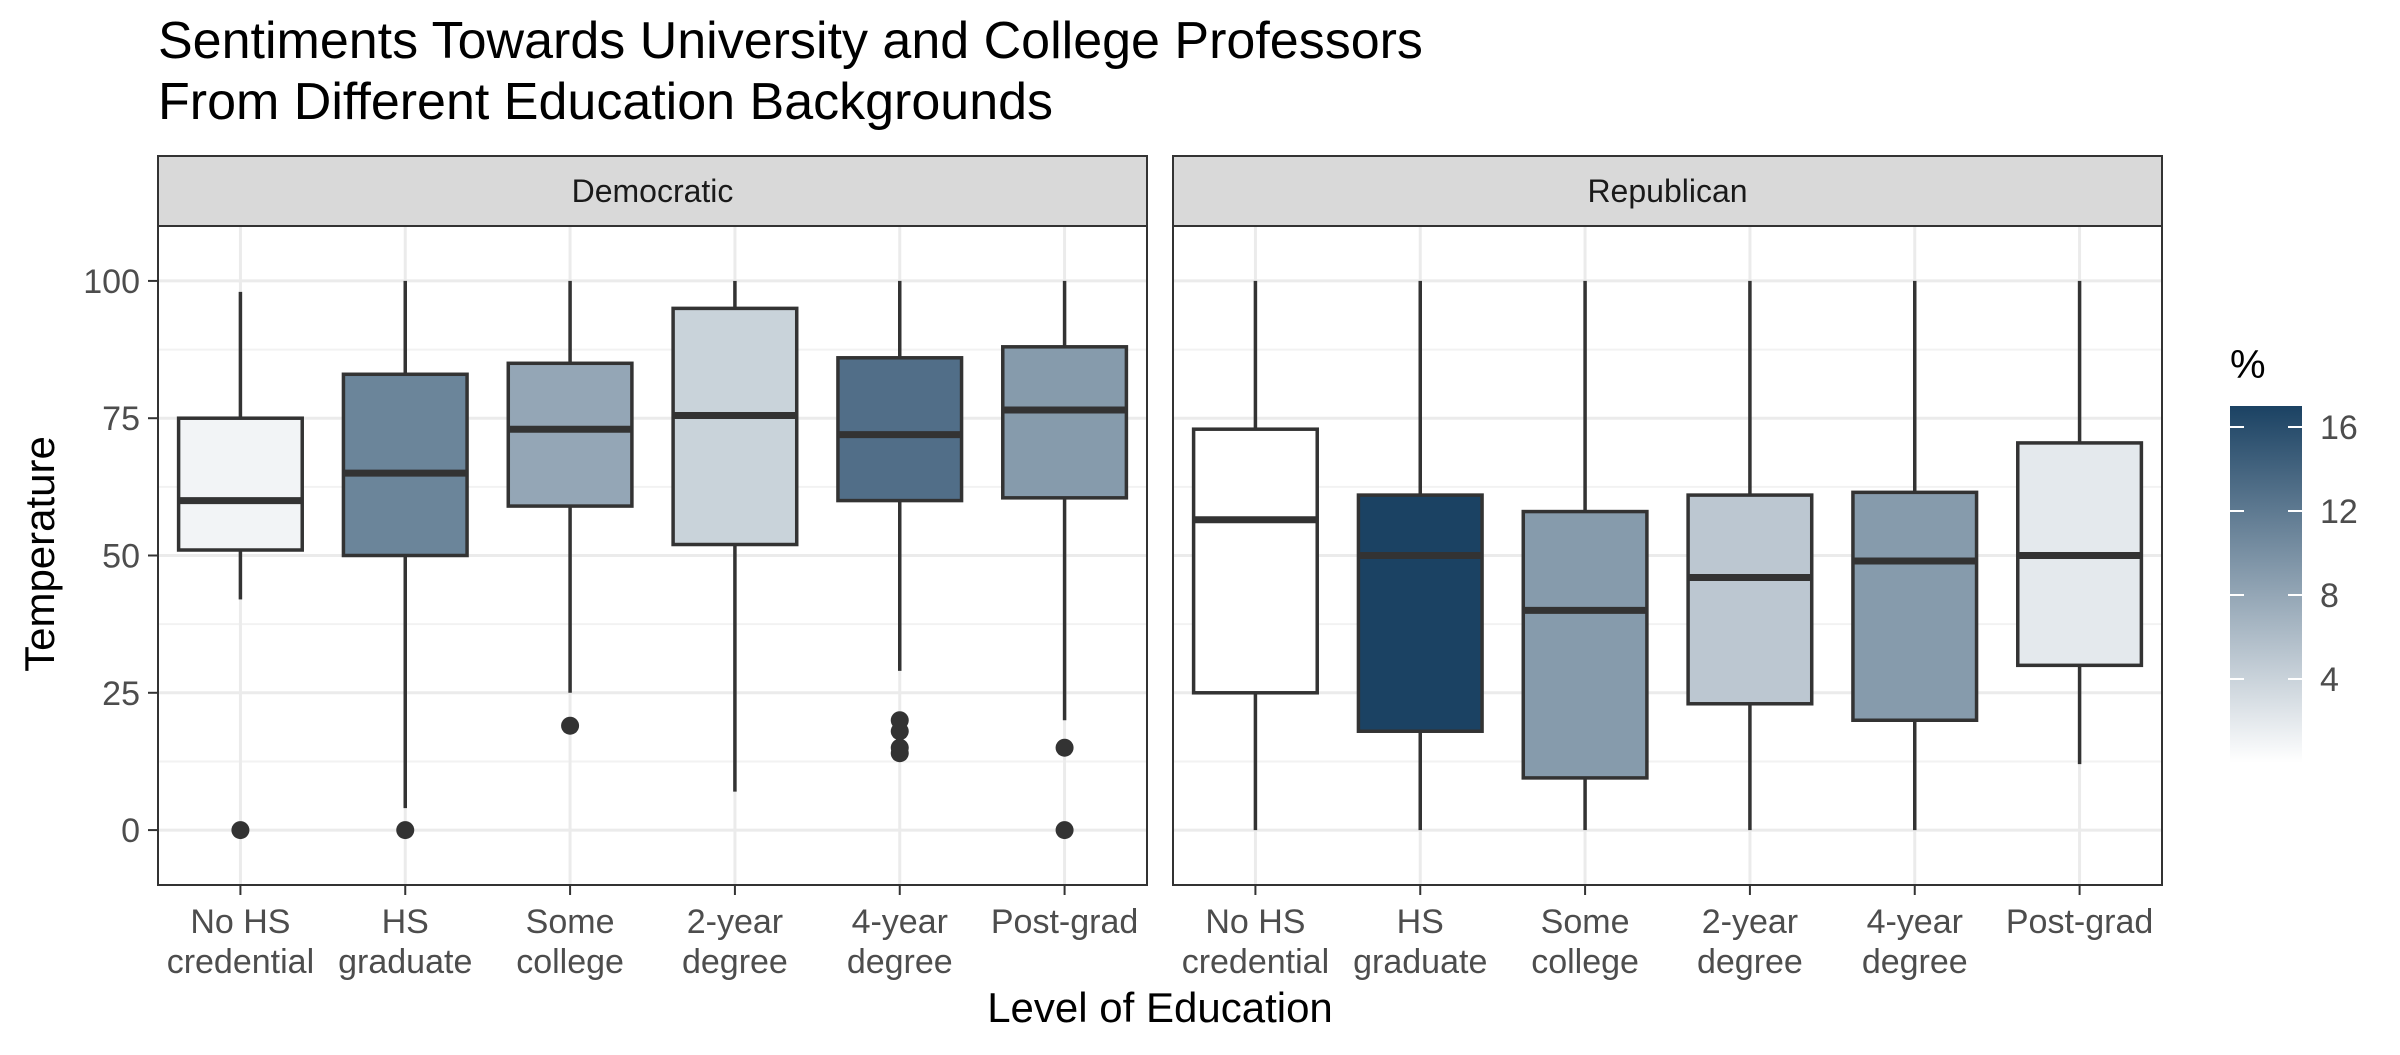 The height and width of the screenshot is (1055, 2400). I want to click on y-tick-label: 25, so click(121, 694).